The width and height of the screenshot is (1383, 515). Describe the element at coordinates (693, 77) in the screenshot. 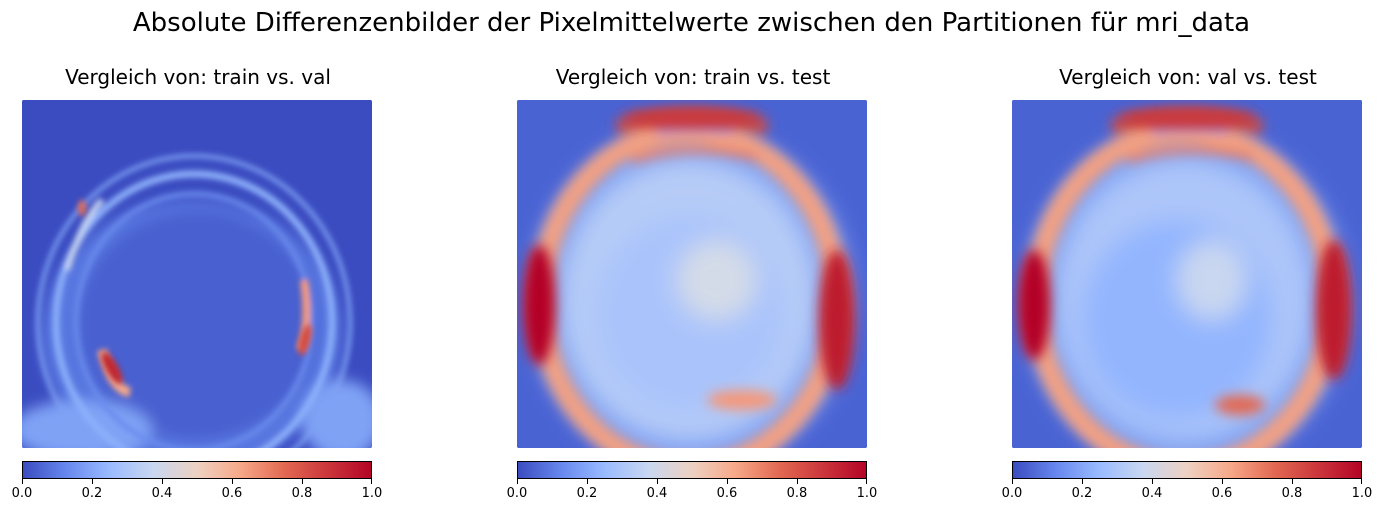

I see `panel-title: Vergleich von: train vs. test` at that location.